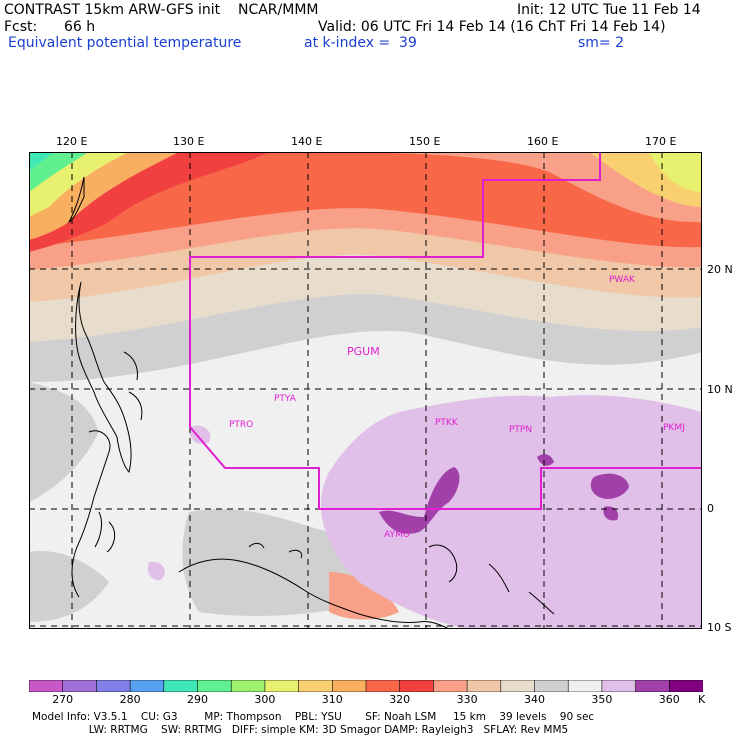  I want to click on field-name: Equivalent potential temperature, so click(125, 43).